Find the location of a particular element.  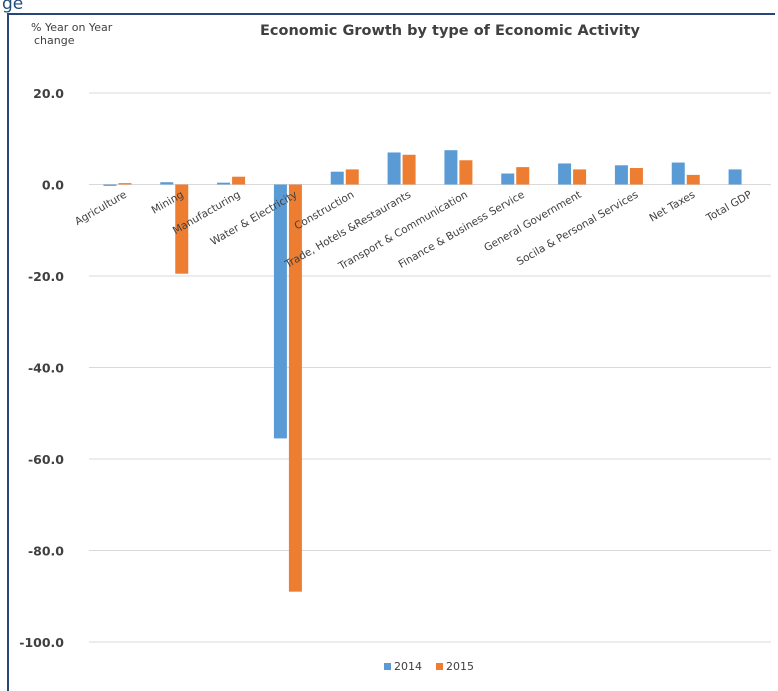

legend: 2014 2015 is located at coordinates (429, 666).